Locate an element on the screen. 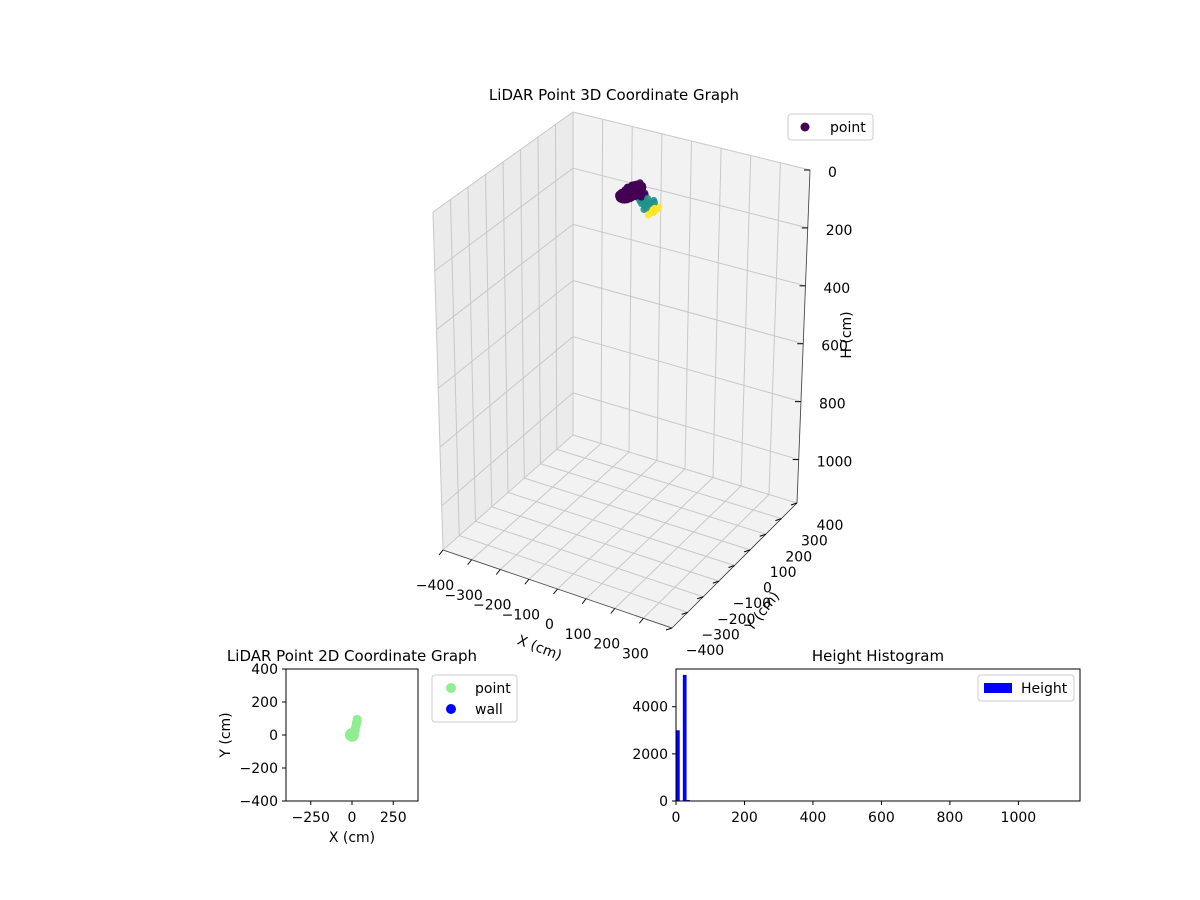 This screenshot has height=900, width=1200. histogram-x-tick-label: 200 is located at coordinates (744, 818).